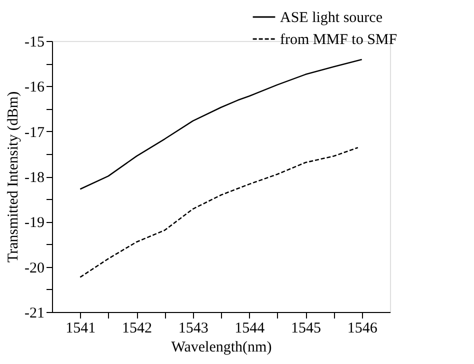 This screenshot has width=474, height=364. Describe the element at coordinates (137, 328) in the screenshot. I see `x-tick-label: 1542` at that location.